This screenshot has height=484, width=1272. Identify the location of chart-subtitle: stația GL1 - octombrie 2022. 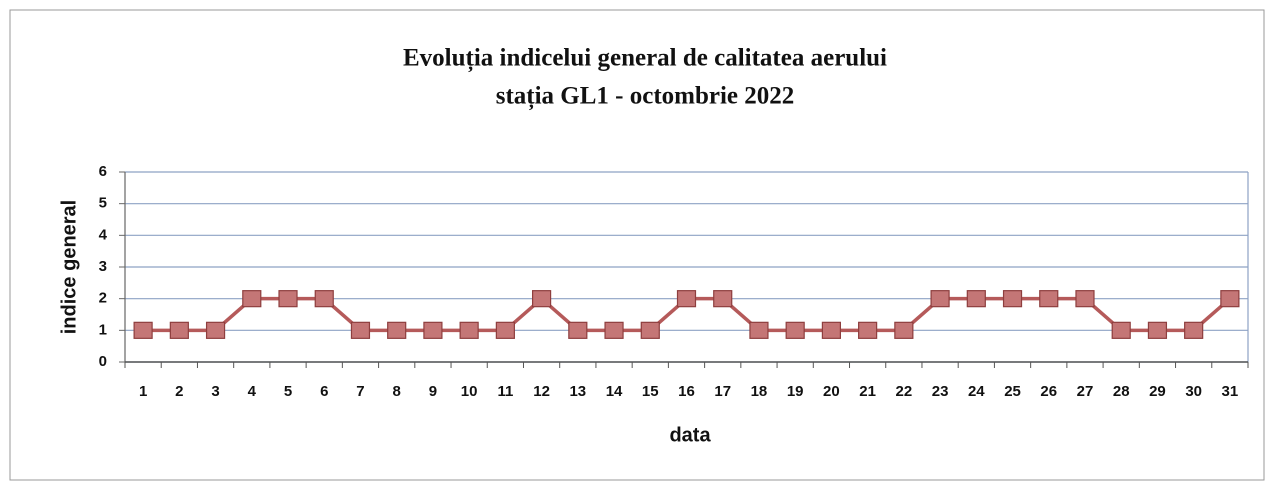
(645, 97).